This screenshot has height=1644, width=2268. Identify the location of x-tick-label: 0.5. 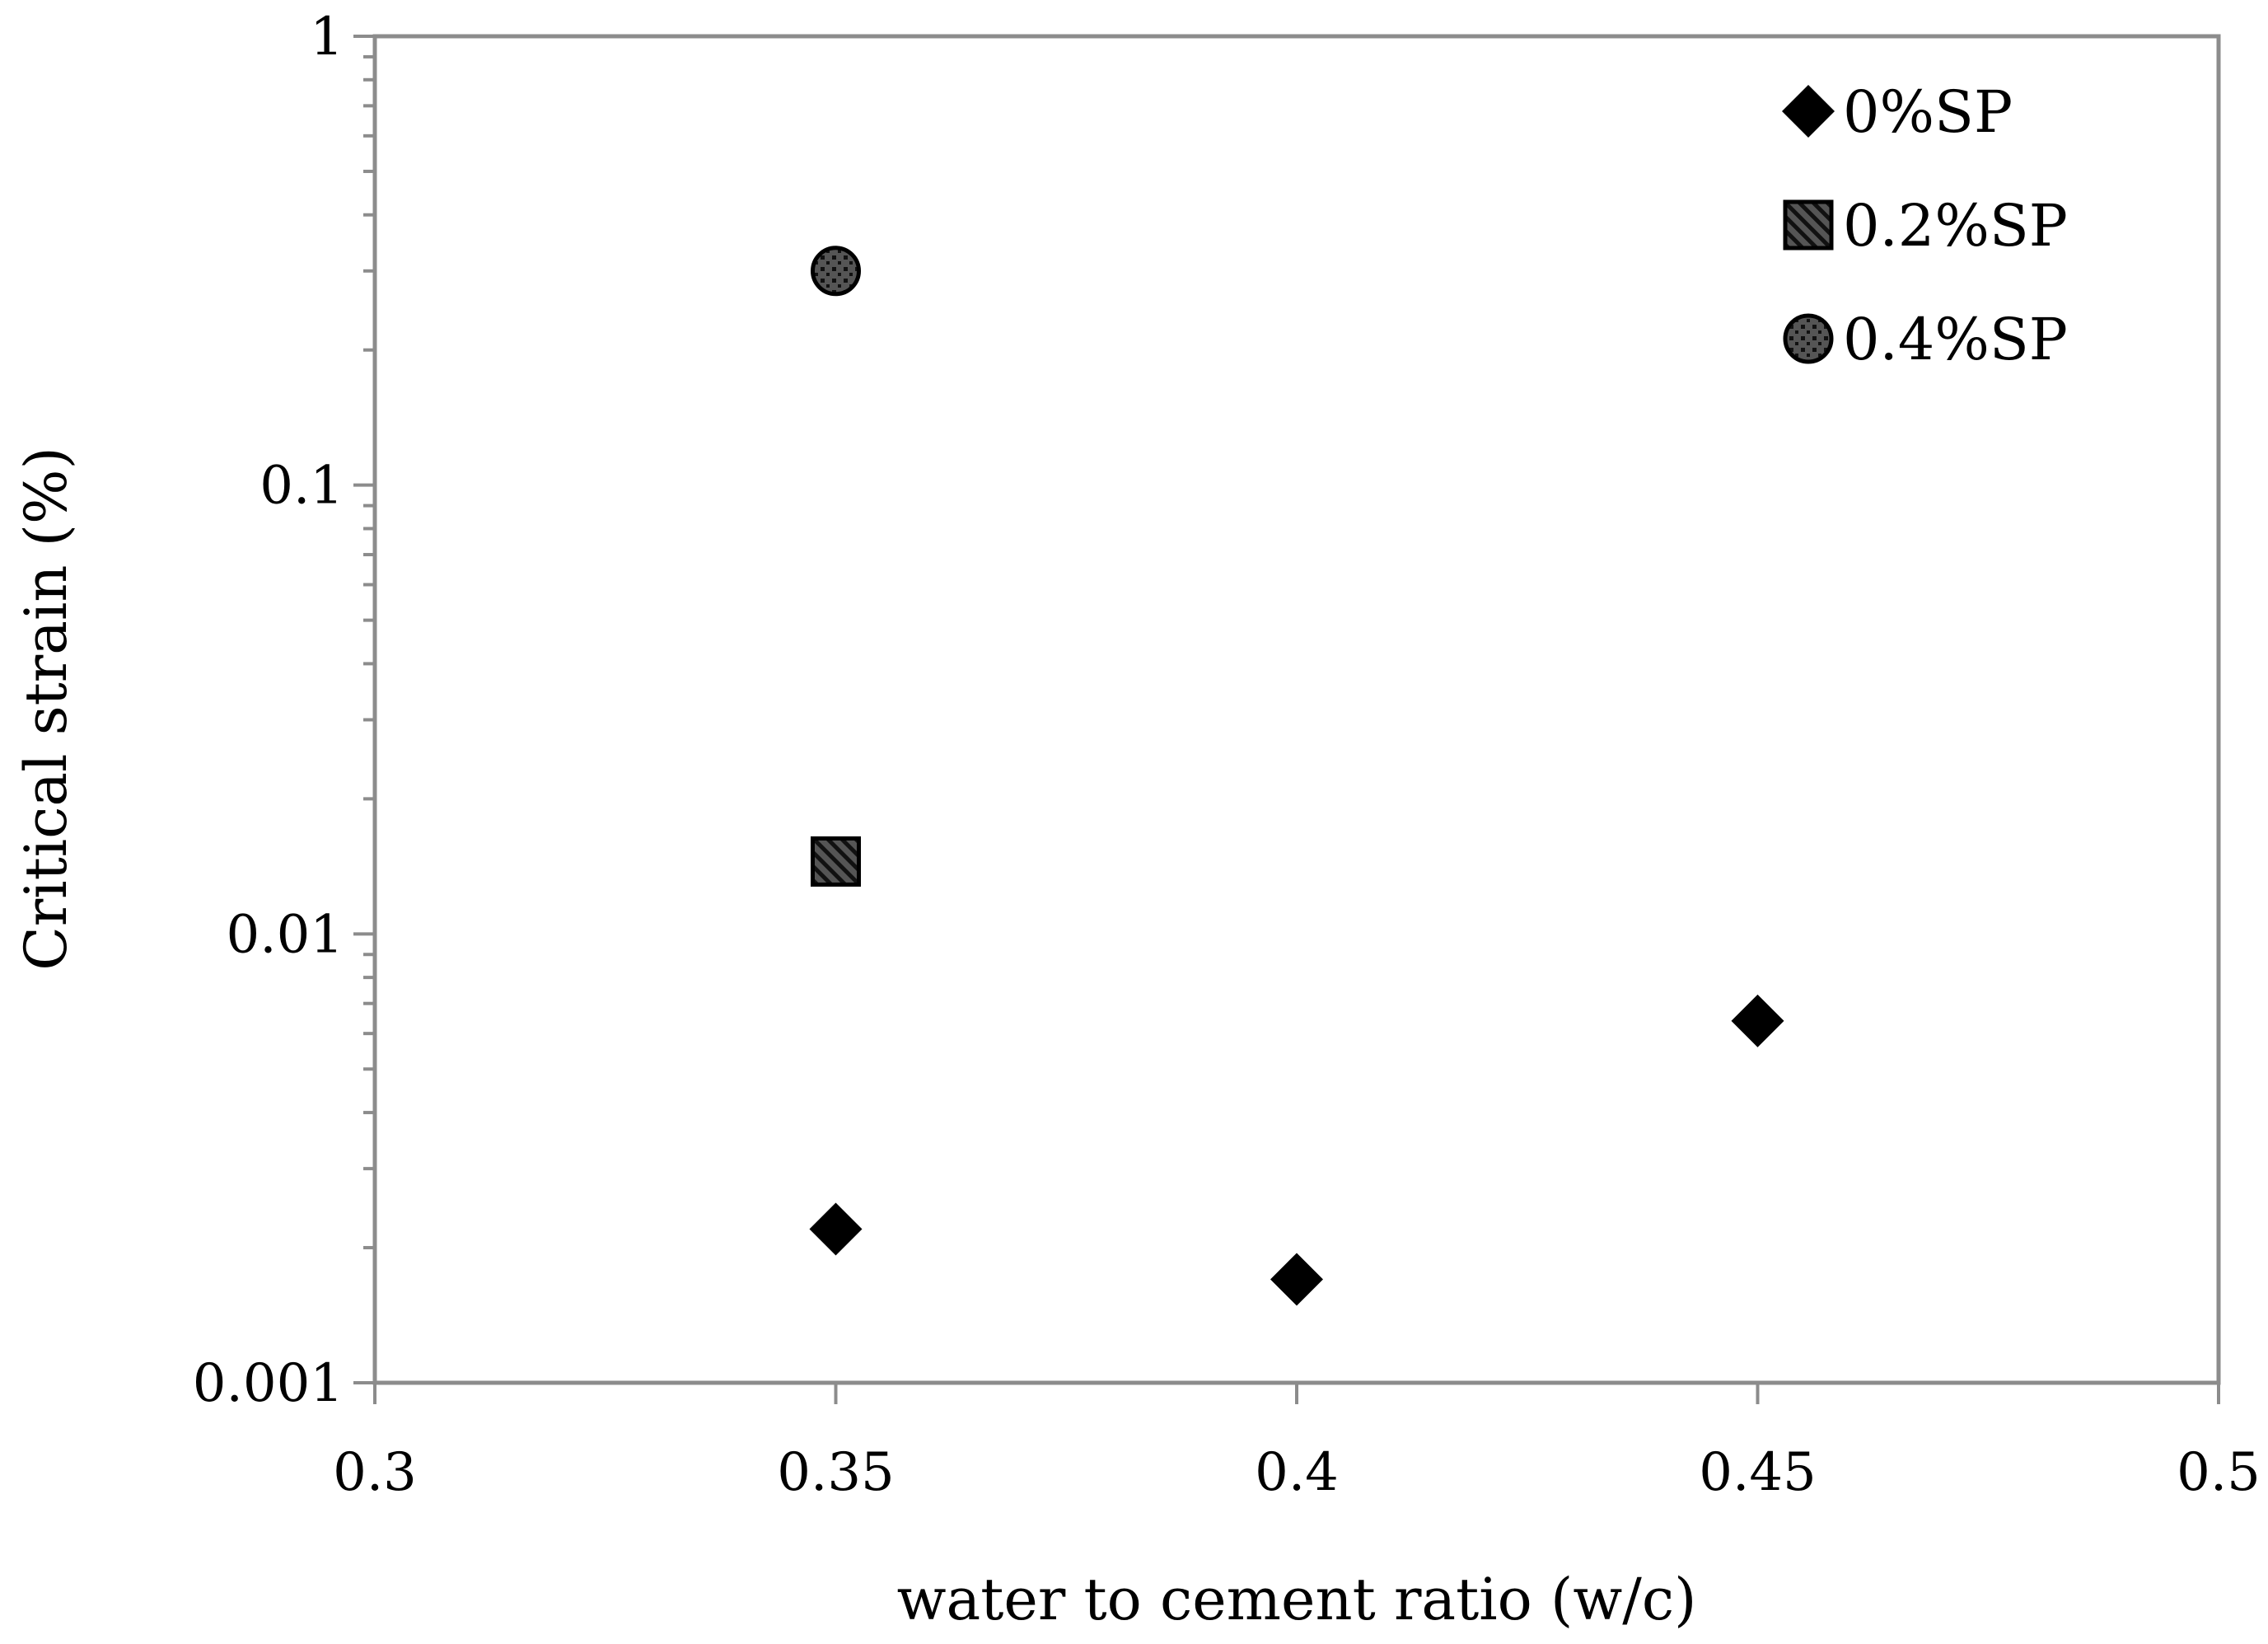
(2219, 1472).